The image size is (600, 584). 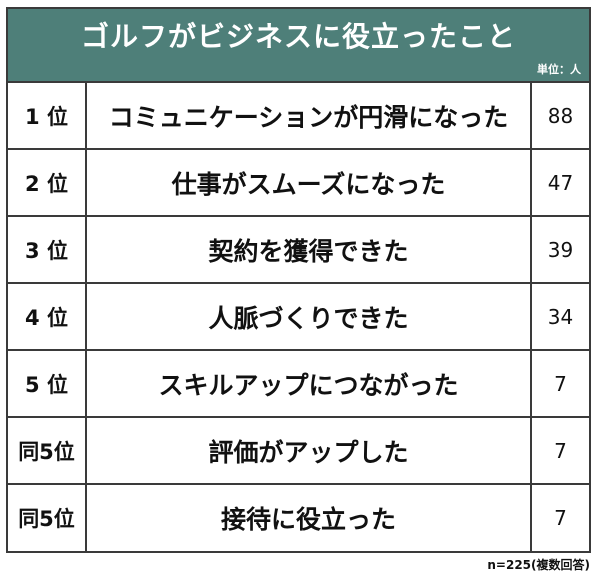 What do you see at coordinates (309, 182) in the screenshot?
I see `item-cell: 仕事がスムーズになった` at bounding box center [309, 182].